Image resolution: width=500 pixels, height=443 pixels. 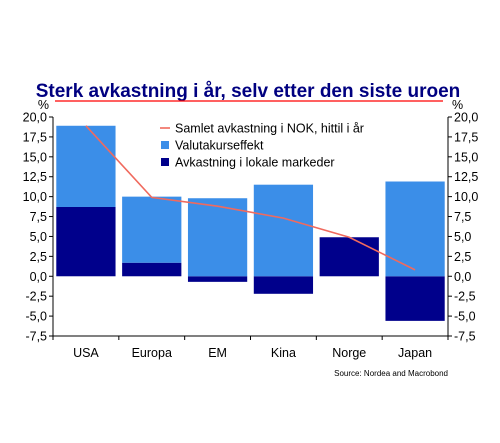 What do you see at coordinates (415, 229) in the screenshot?
I see `bar-valuta-japan` at bounding box center [415, 229].